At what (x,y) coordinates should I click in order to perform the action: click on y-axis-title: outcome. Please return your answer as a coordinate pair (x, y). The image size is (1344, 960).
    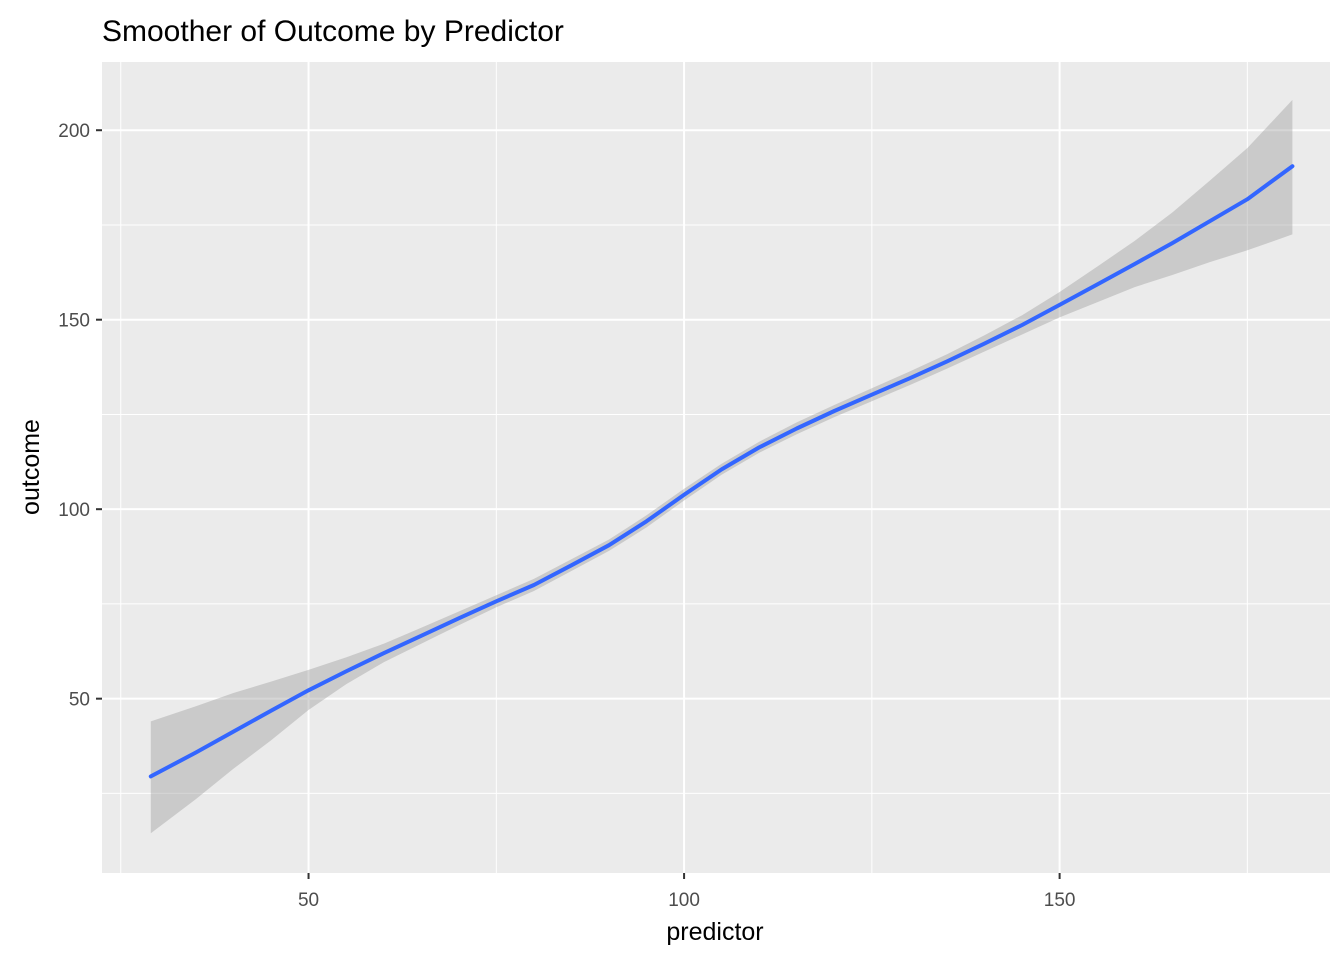
    Looking at the image, I should click on (31, 467).